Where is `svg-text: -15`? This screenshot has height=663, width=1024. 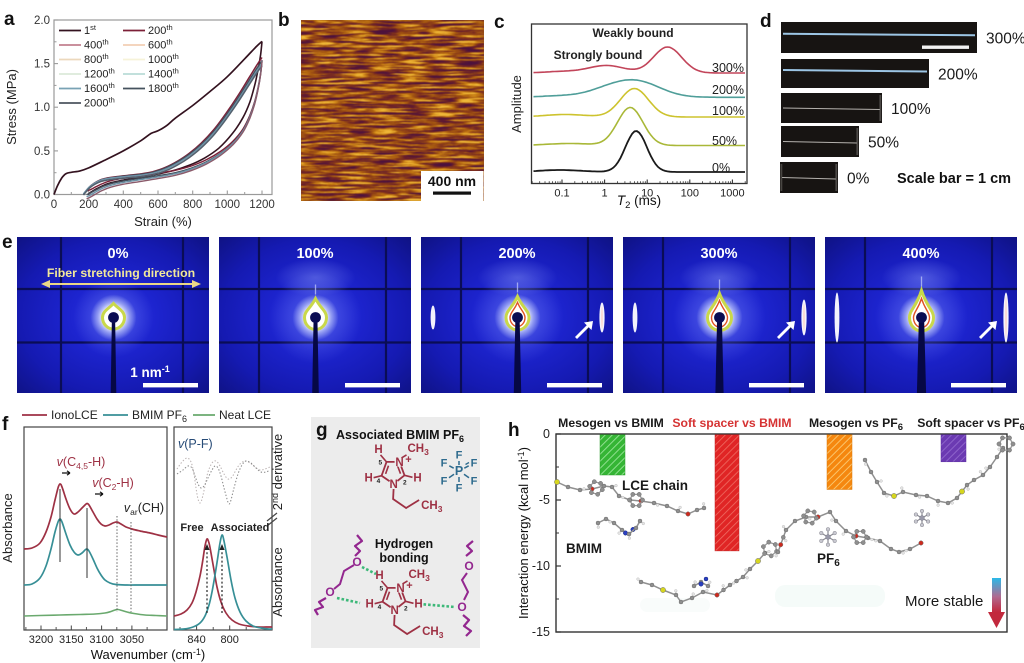 svg-text: -15 is located at coordinates (541, 632).